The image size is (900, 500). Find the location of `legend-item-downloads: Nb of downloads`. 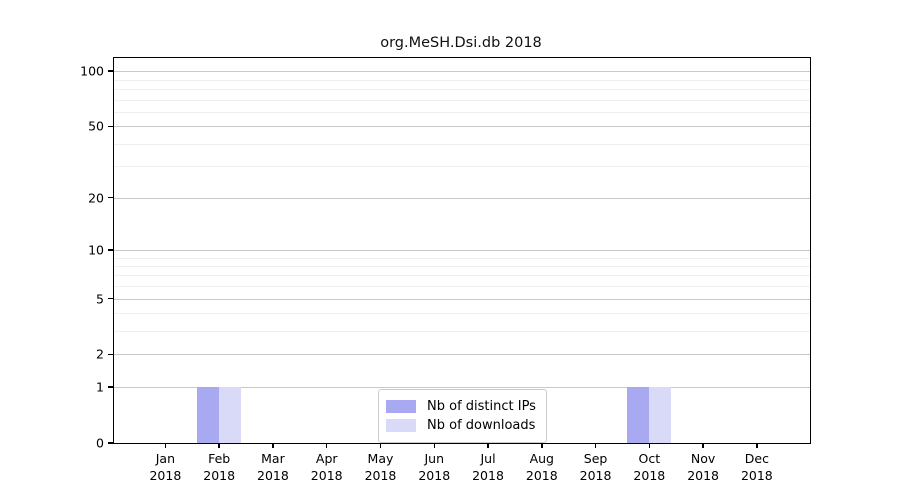

legend-item-downloads: Nb of downloads is located at coordinates (461, 425).